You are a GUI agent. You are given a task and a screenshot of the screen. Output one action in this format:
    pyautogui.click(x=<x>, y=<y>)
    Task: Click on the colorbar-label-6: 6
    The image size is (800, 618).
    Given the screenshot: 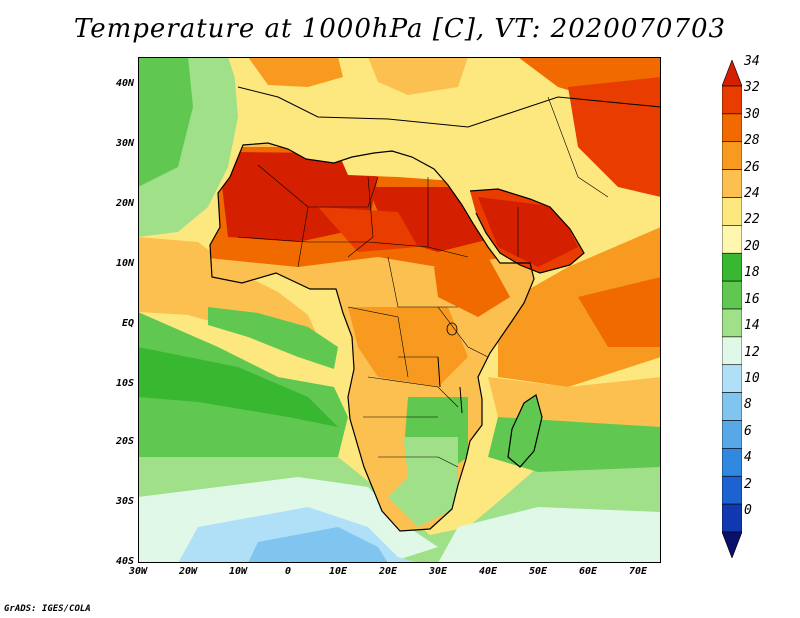 What is the action you would take?
    pyautogui.click(x=748, y=431)
    